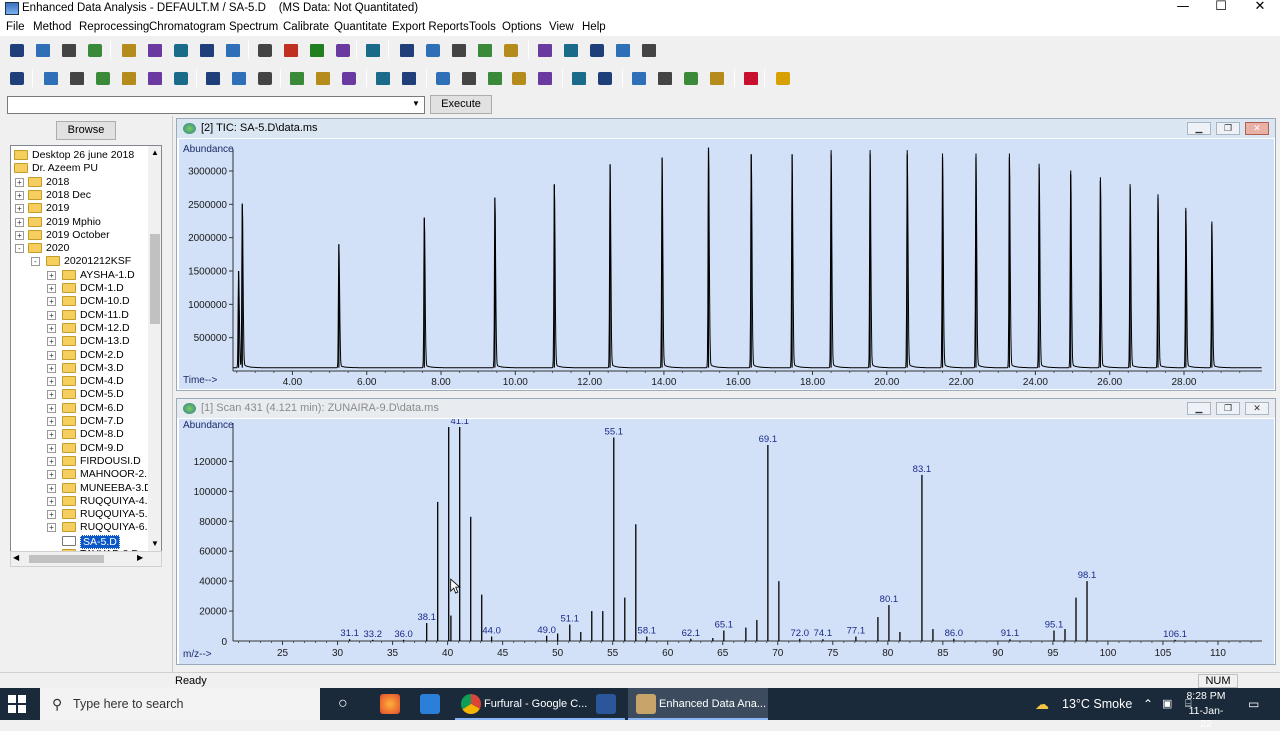 The width and height of the screenshot is (1280, 731). I want to click on menu-spectrum: Spectrum, so click(254, 27).